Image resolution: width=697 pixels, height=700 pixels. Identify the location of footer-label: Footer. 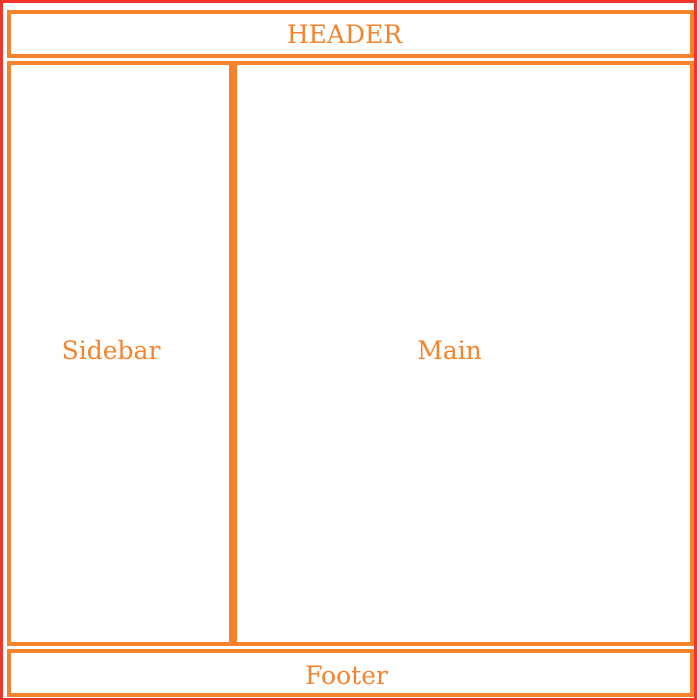
(346, 675).